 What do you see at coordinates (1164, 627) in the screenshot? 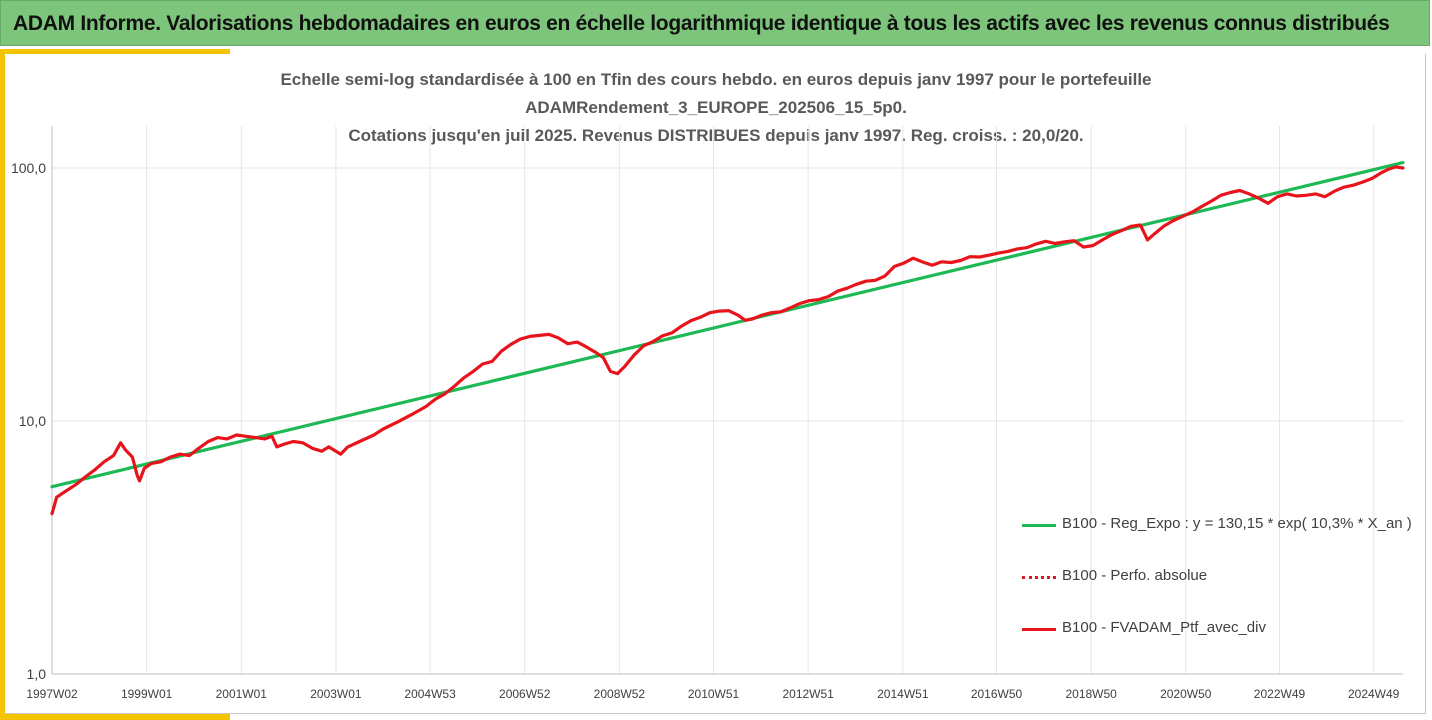
I see `legend-label-portfolio: B100 - FVADAM_Ptf_avec_div` at bounding box center [1164, 627].